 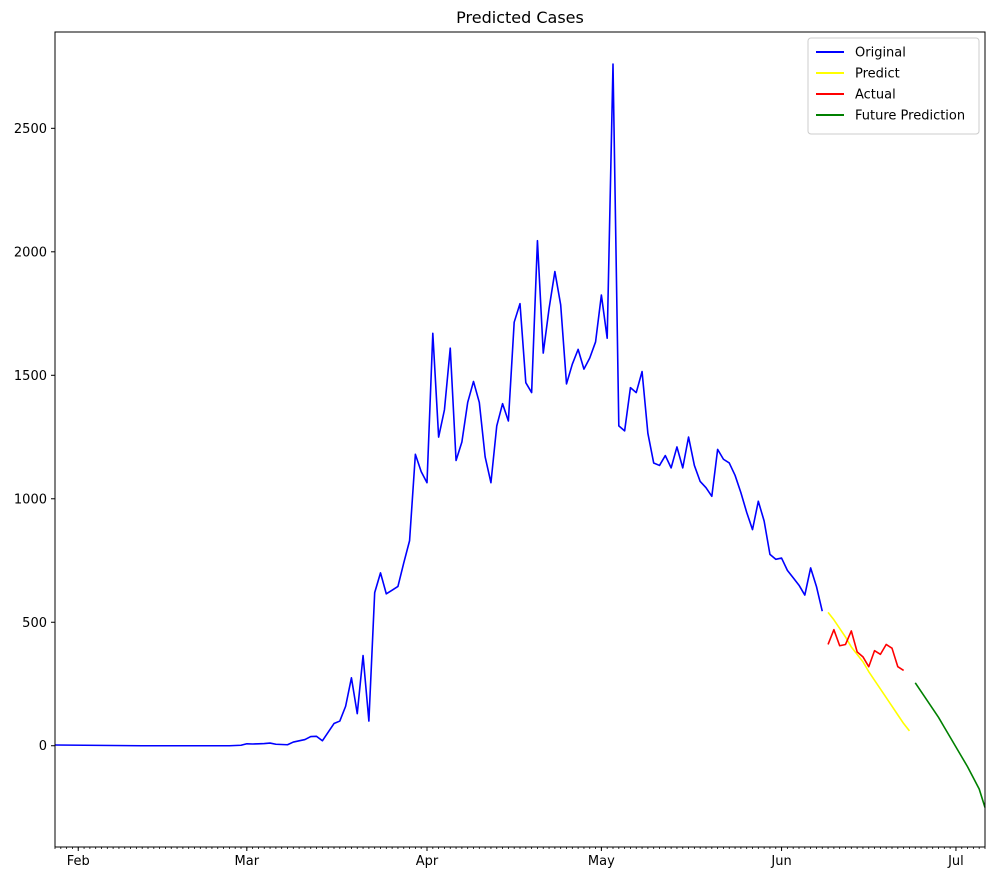 I want to click on legend-label: Predict, so click(x=877, y=74).